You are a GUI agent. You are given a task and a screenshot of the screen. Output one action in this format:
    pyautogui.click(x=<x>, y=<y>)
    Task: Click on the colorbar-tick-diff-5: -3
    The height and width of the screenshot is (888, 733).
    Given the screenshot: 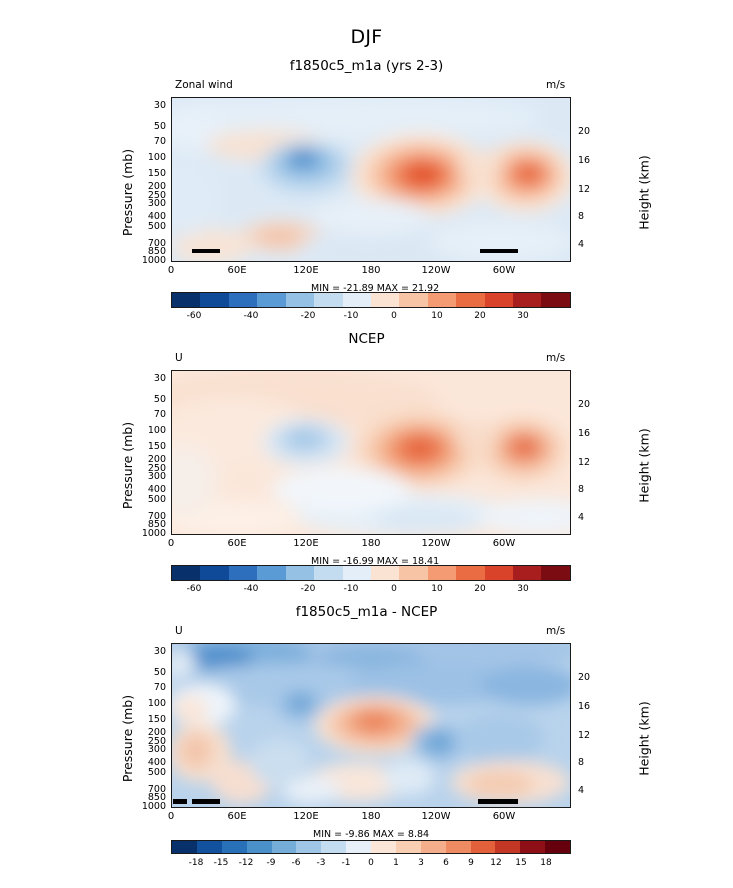 What is the action you would take?
    pyautogui.click(x=321, y=863)
    